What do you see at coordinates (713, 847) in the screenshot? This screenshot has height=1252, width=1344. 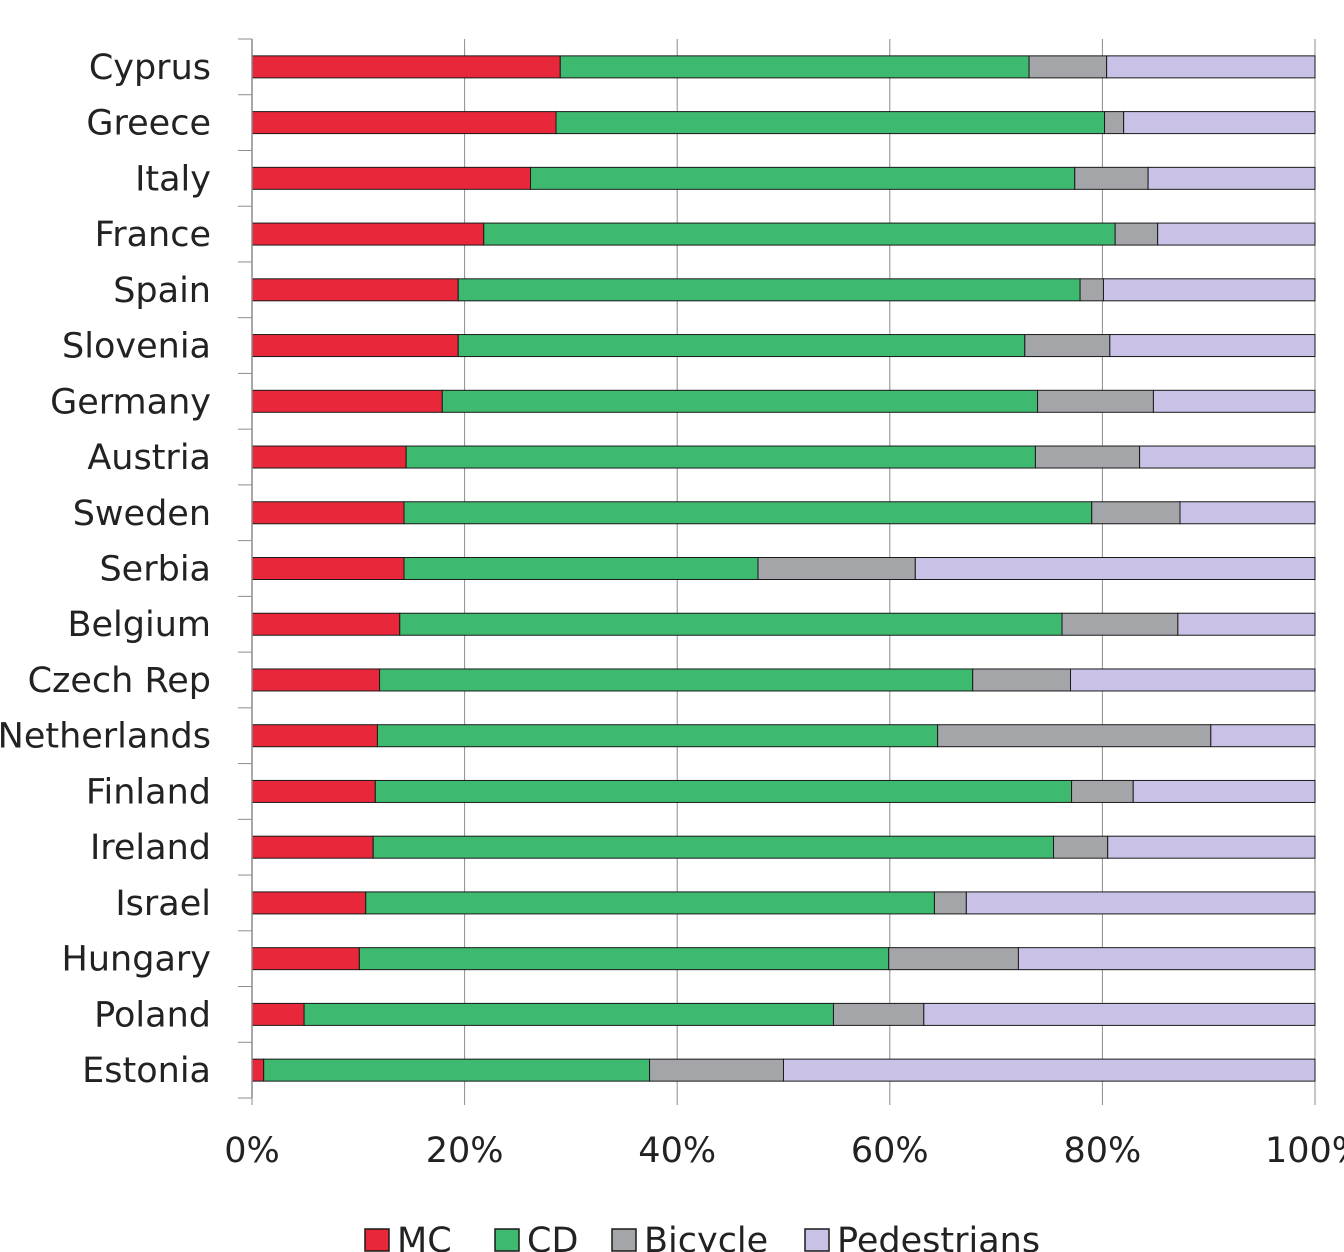 I see `bar-cd-ireland` at bounding box center [713, 847].